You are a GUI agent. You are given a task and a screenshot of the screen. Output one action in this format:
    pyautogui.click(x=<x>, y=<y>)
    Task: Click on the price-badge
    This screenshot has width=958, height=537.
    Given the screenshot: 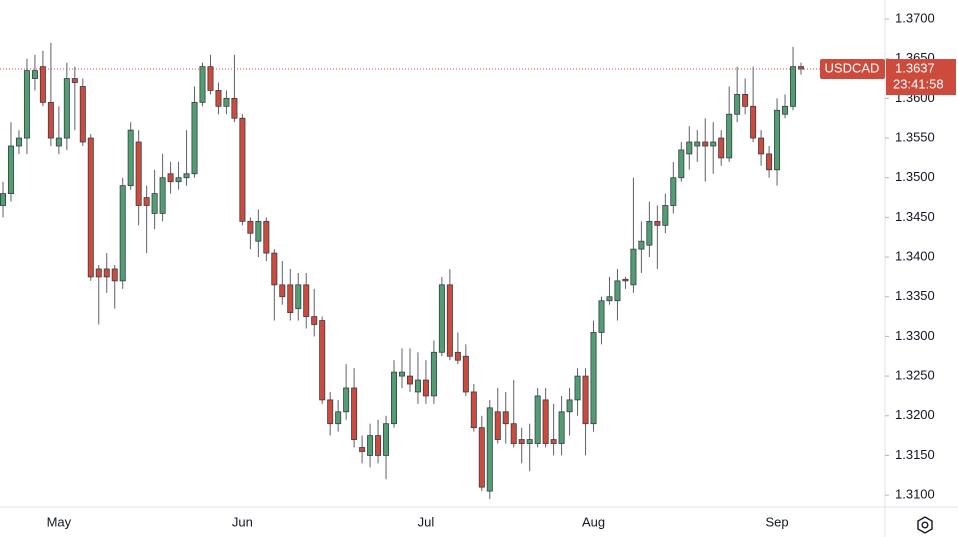 What is the action you would take?
    pyautogui.click(x=921, y=77)
    